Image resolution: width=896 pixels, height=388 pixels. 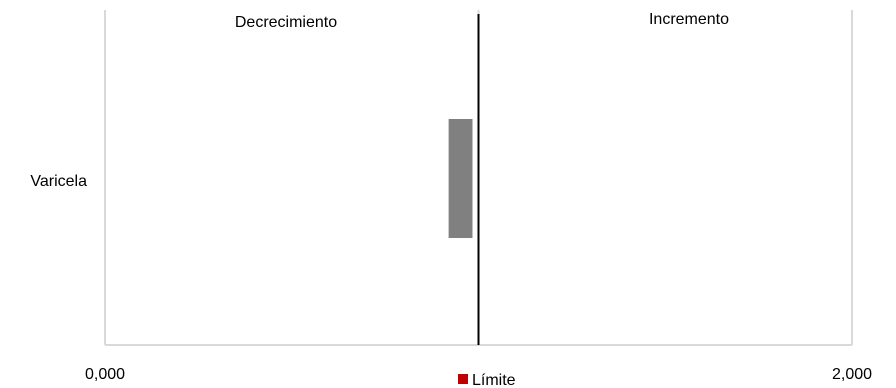 What do you see at coordinates (689, 19) in the screenshot?
I see `region-label-incremento: Incremento` at bounding box center [689, 19].